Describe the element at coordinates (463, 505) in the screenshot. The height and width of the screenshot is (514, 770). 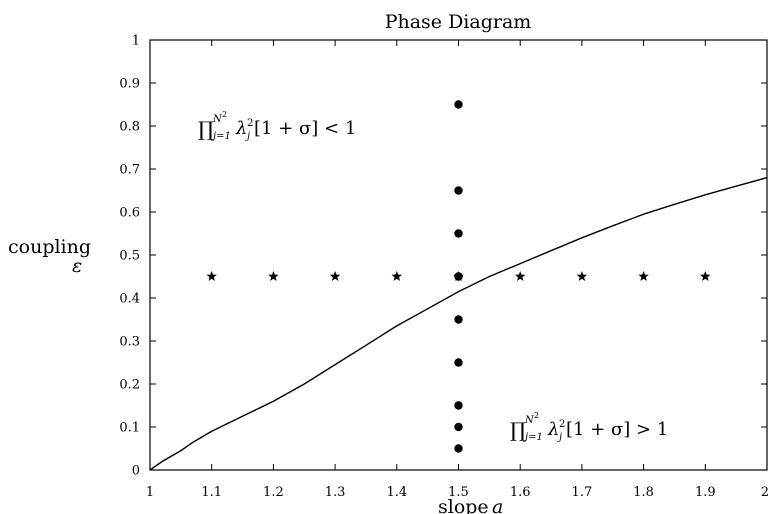
I see `x-axis-label-word: slope` at that location.